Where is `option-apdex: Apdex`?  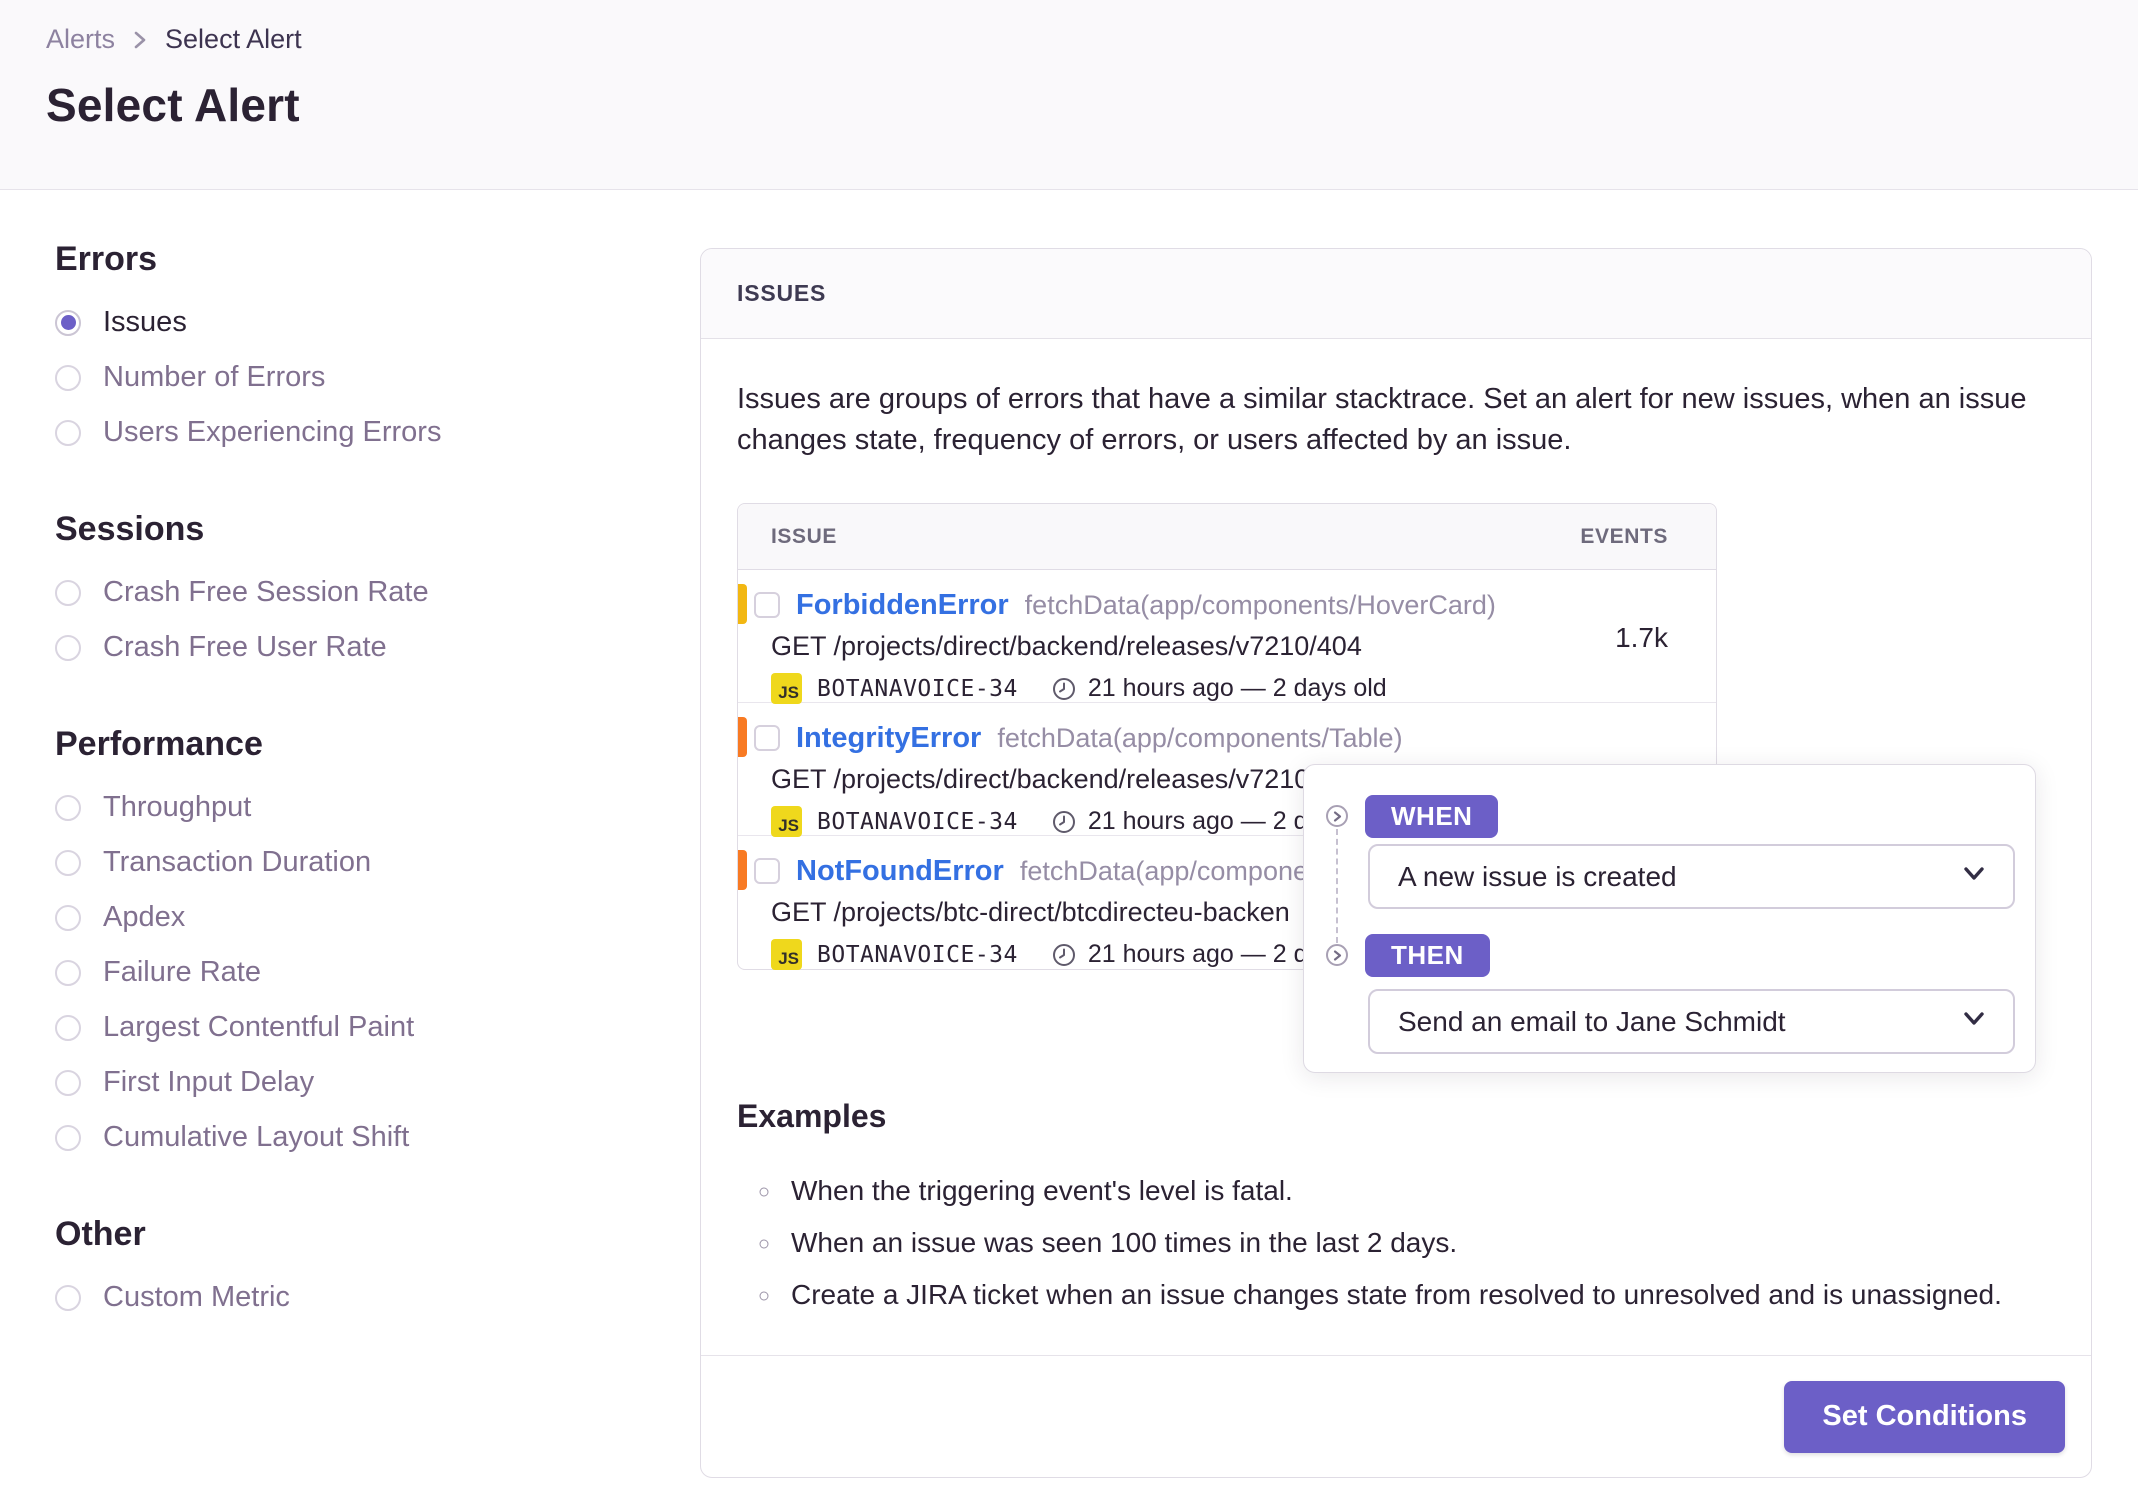
option-apdex: Apdex is located at coordinates (360, 917).